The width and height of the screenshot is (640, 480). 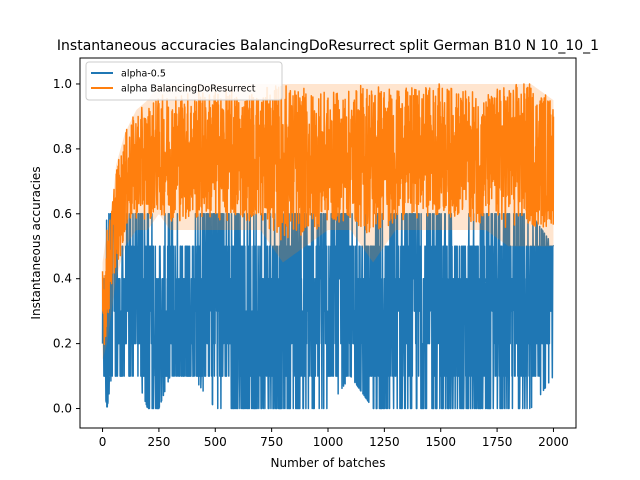 I want to click on legend-label-alpha-balancing: alpha BalancingDoResurrect, so click(x=188, y=89).